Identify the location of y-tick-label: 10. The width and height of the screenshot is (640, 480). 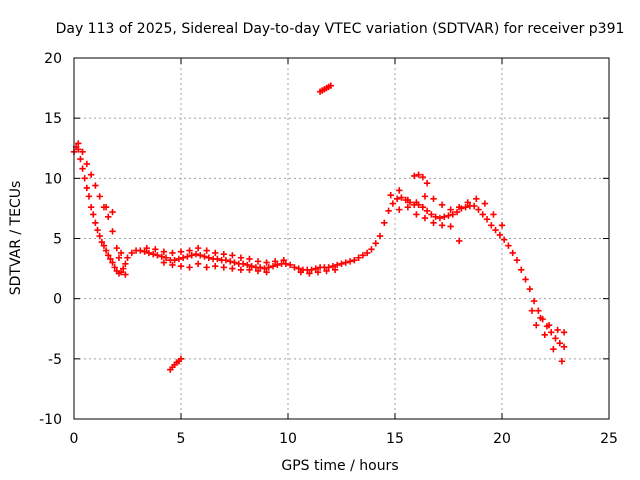
(53, 179).